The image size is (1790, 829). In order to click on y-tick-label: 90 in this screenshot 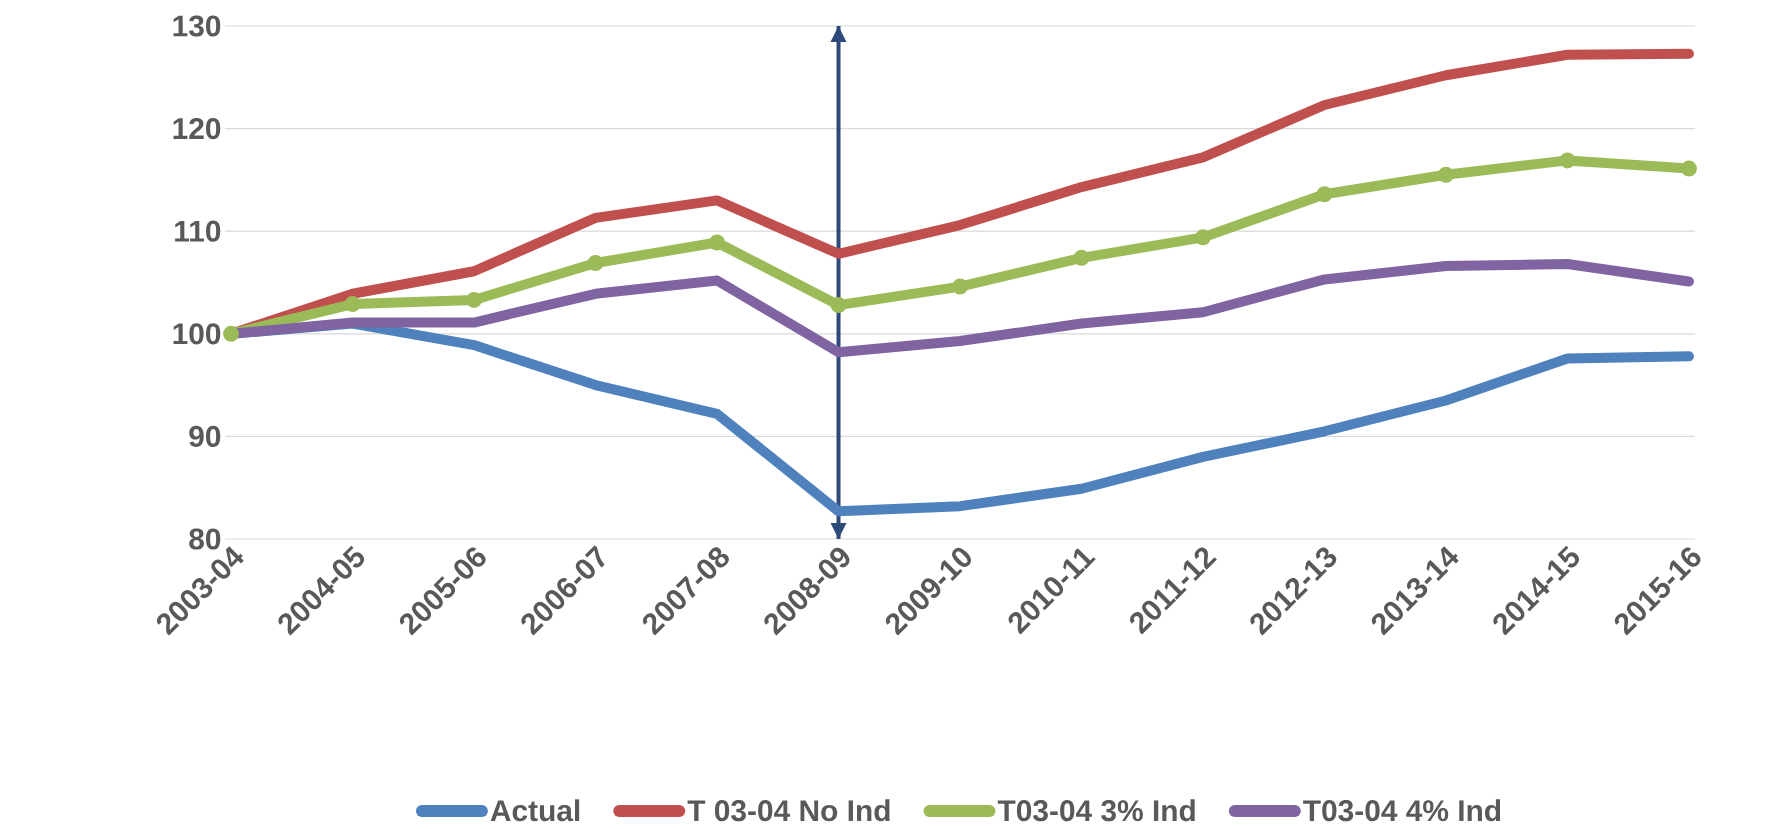, I will do `click(205, 436)`.